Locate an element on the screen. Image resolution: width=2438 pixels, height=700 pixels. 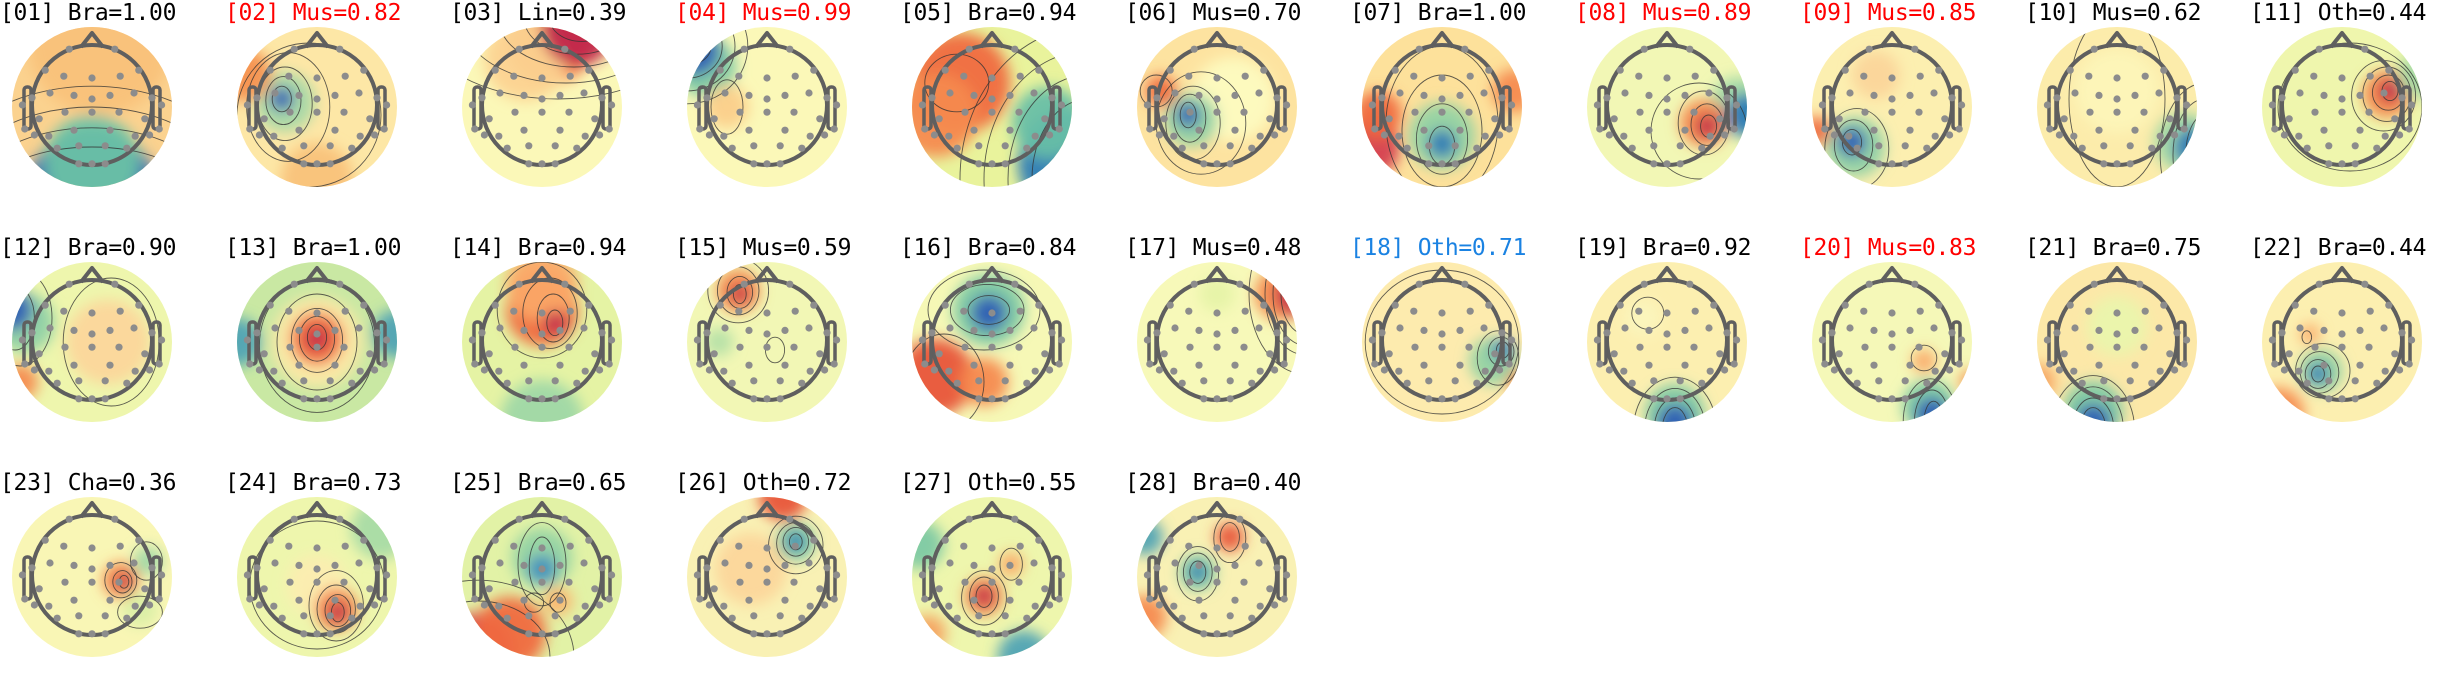
component-label: [03] Lin=0.39 is located at coordinates (538, 13).